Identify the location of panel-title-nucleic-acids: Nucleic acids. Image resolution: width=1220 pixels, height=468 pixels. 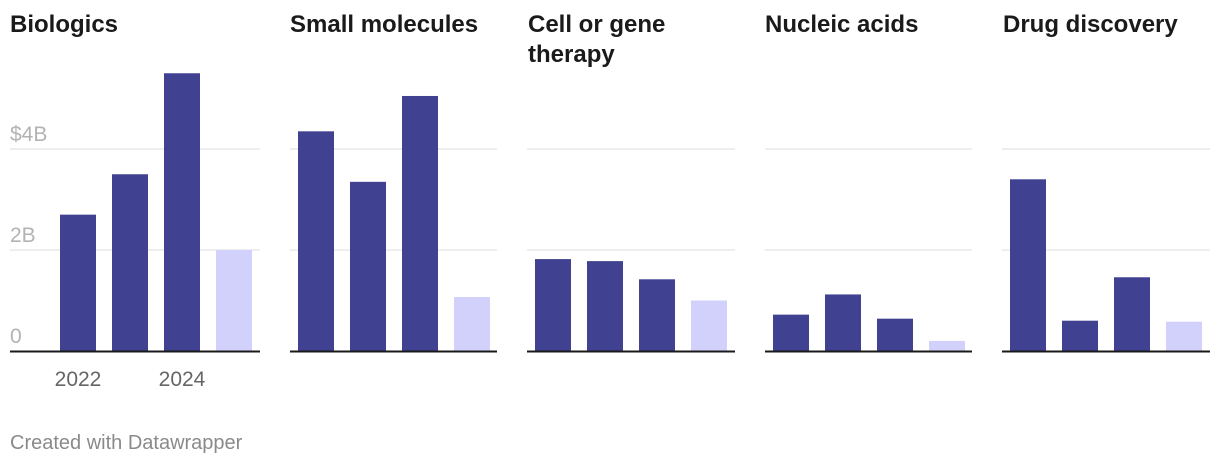
(842, 24).